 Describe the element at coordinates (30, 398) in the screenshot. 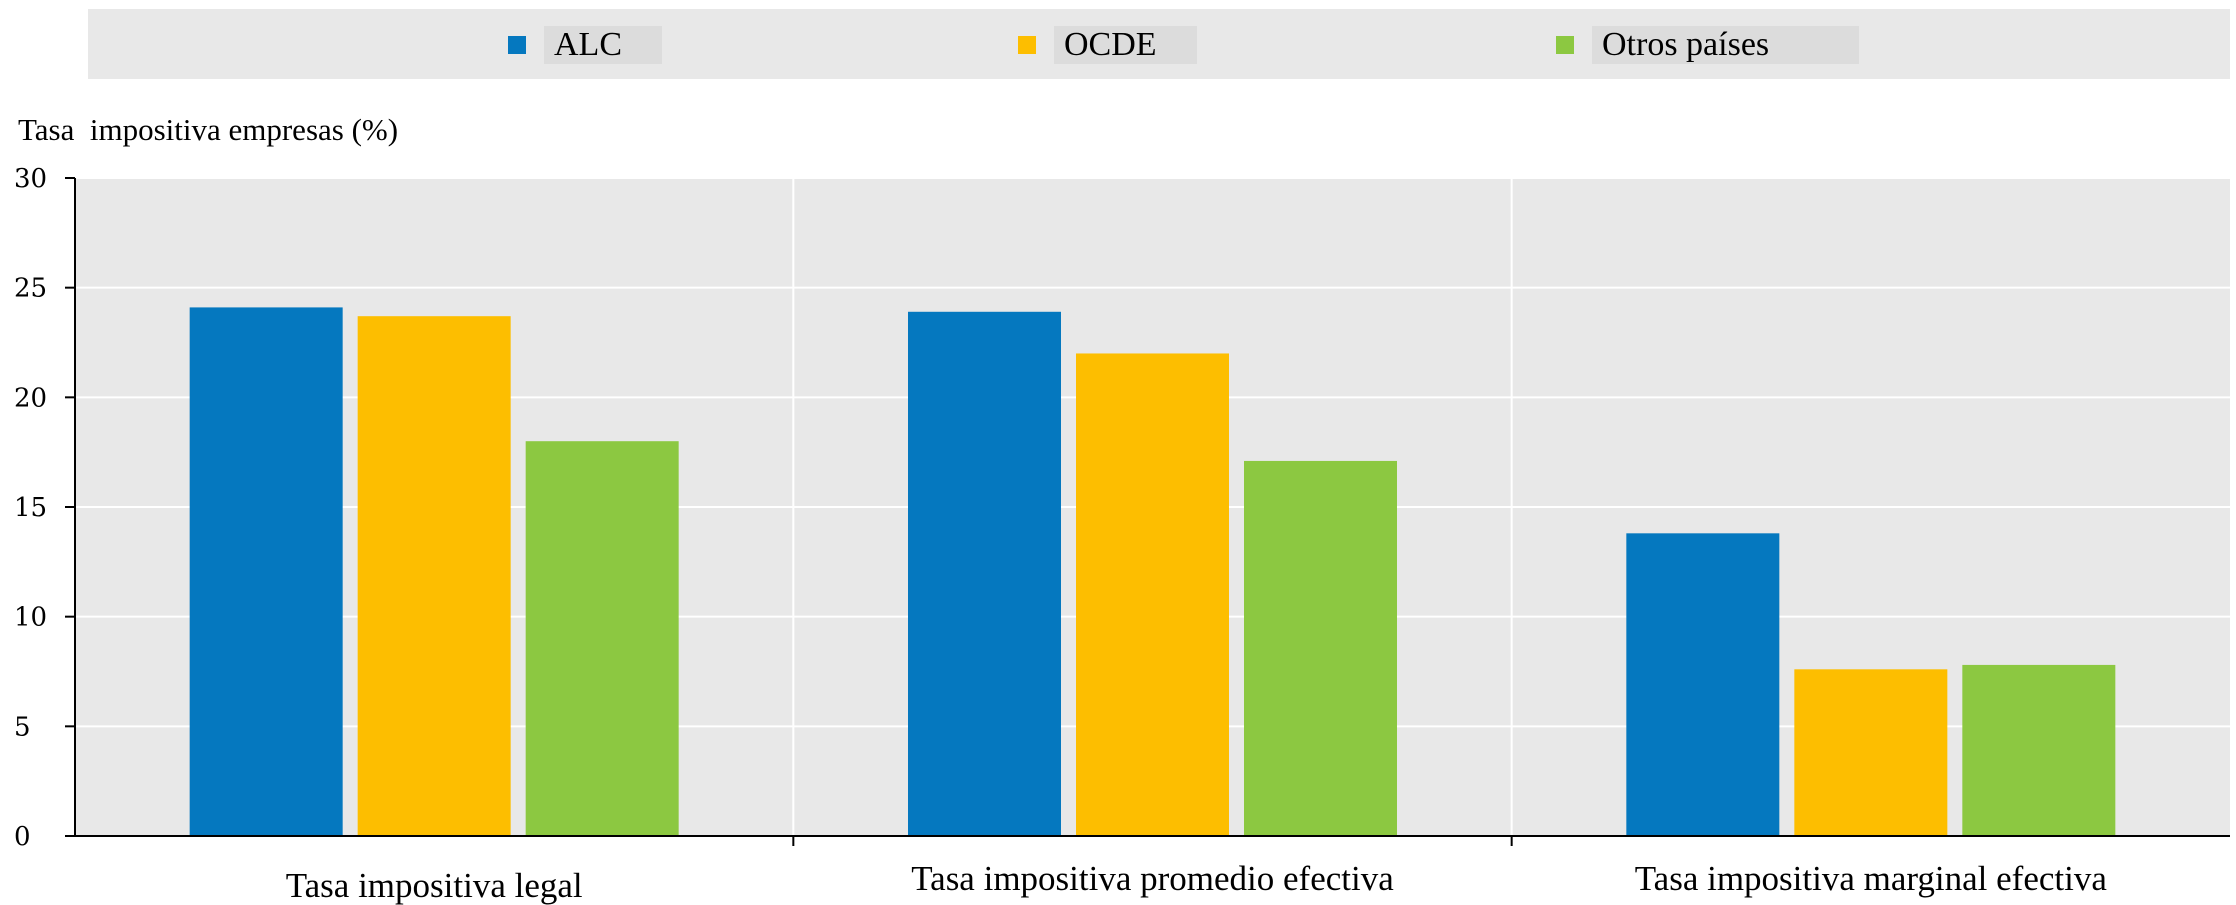

I see `y-tick-label-20: 20` at that location.